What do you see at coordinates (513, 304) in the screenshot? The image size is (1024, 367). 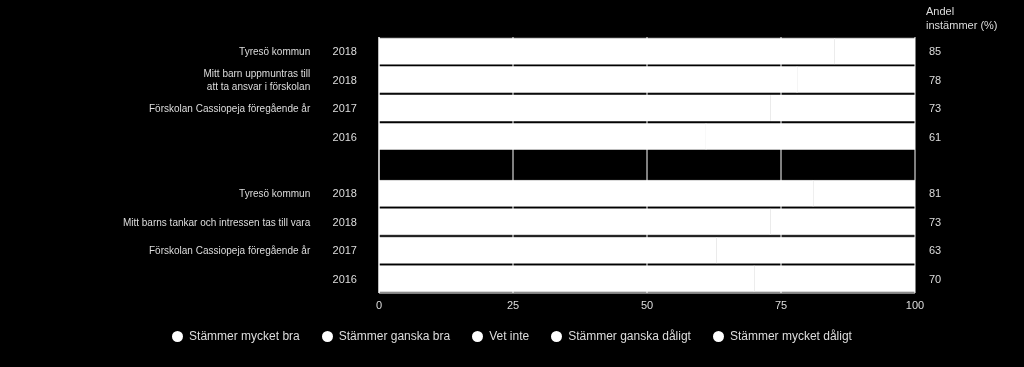 I see `x-tick-label: 25` at bounding box center [513, 304].